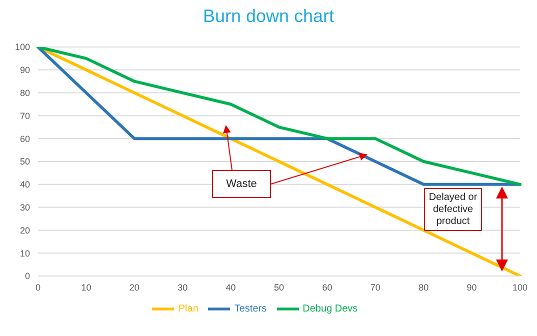  What do you see at coordinates (188, 309) in the screenshot?
I see `legend-label: Plan` at bounding box center [188, 309].